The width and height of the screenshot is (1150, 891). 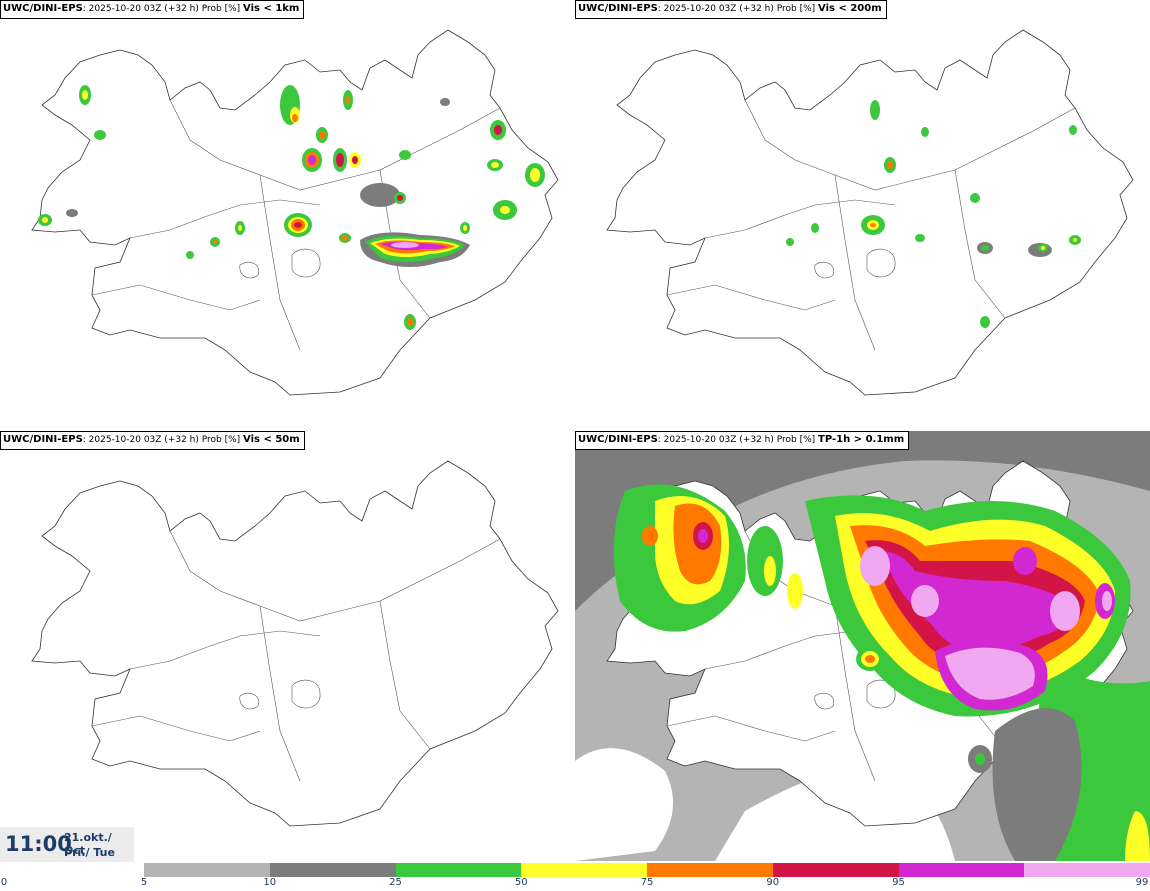 I want to click on variable-name: Vis < 200m, so click(x=850, y=8).